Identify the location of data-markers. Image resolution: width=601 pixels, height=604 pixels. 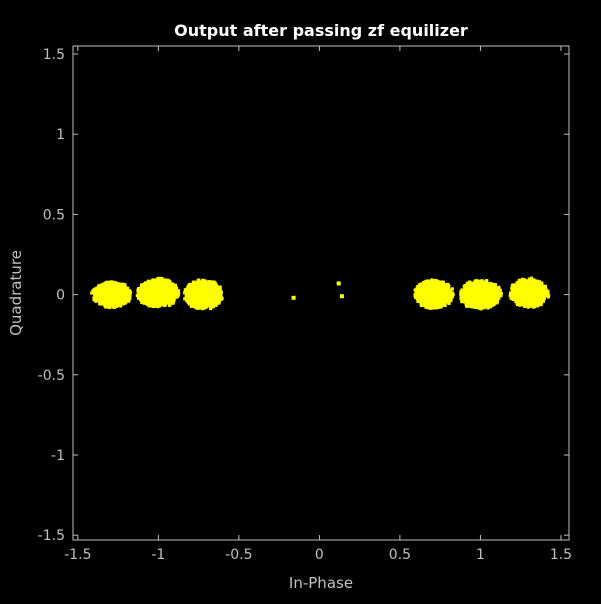
(320, 293).